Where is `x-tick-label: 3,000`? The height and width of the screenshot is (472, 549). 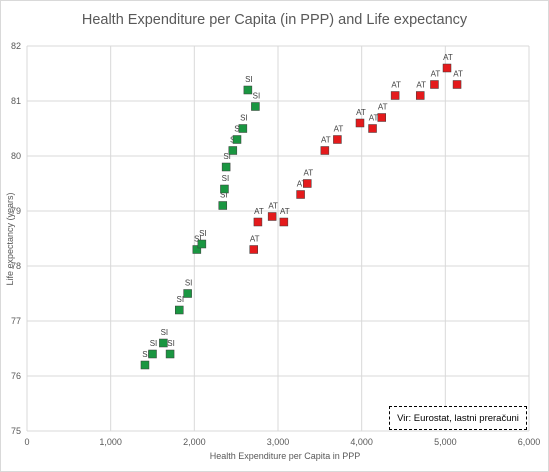
x-tick-label: 3,000 is located at coordinates (278, 442).